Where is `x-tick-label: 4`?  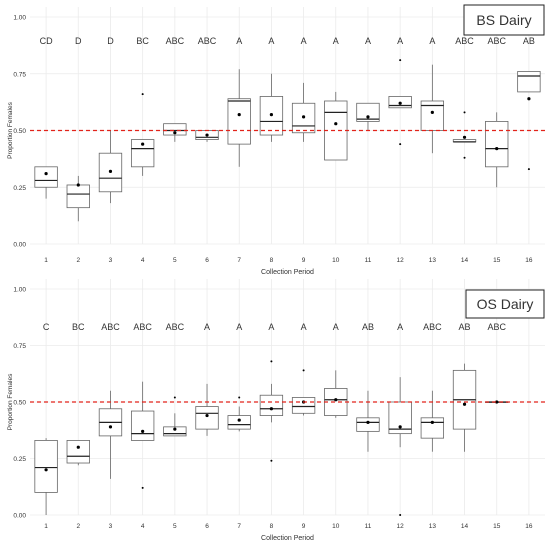 x-tick-label: 4 is located at coordinates (143, 526).